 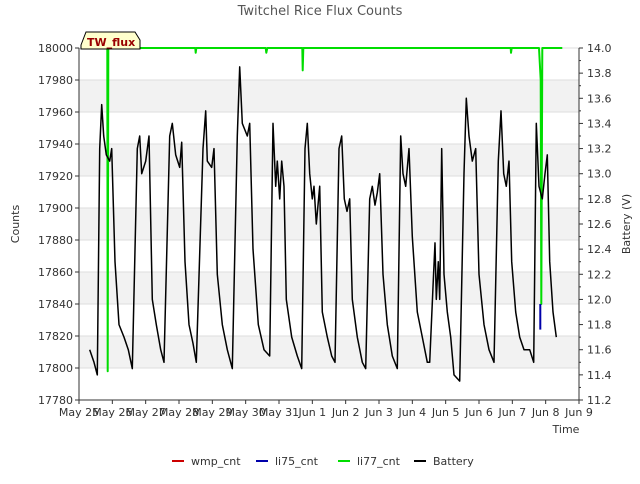 What do you see at coordinates (453, 461) in the screenshot?
I see `legend-label-Battery: Battery` at bounding box center [453, 461].